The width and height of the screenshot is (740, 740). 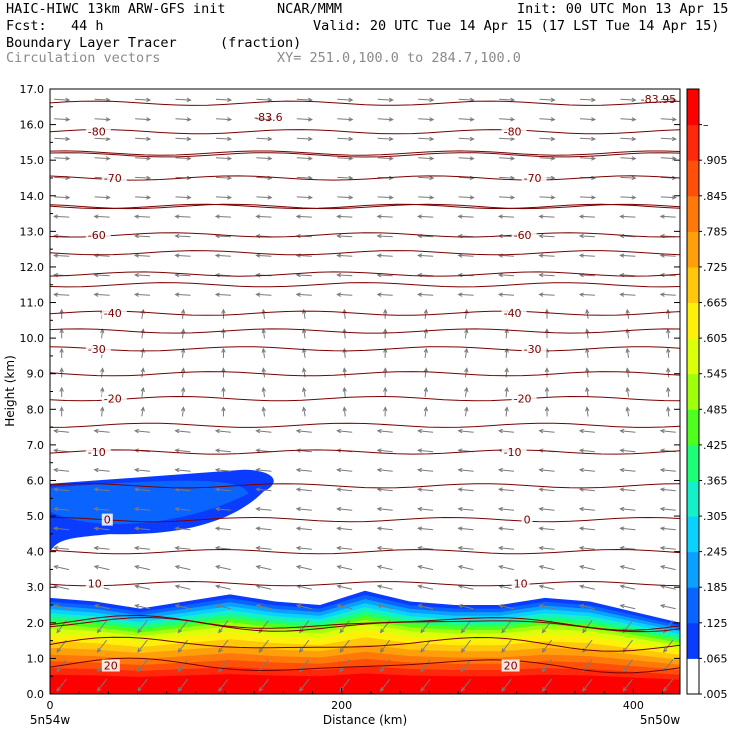 I want to click on contour-label-bg, so click(x=114, y=313).